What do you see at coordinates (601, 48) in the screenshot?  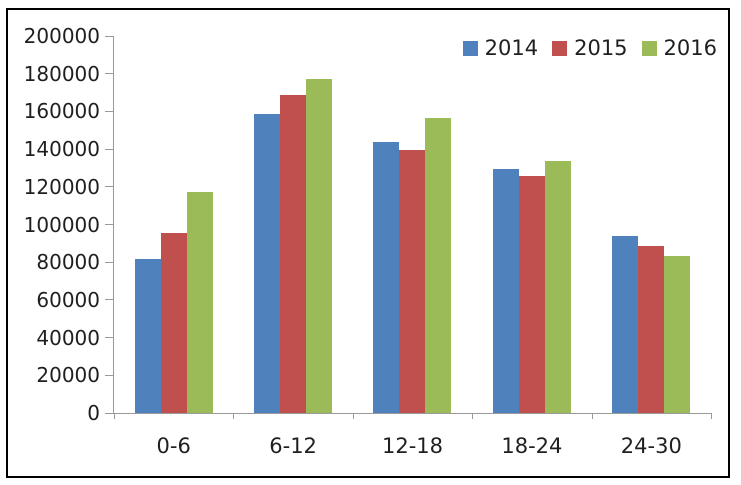 I see `legend-label: 2015` at bounding box center [601, 48].